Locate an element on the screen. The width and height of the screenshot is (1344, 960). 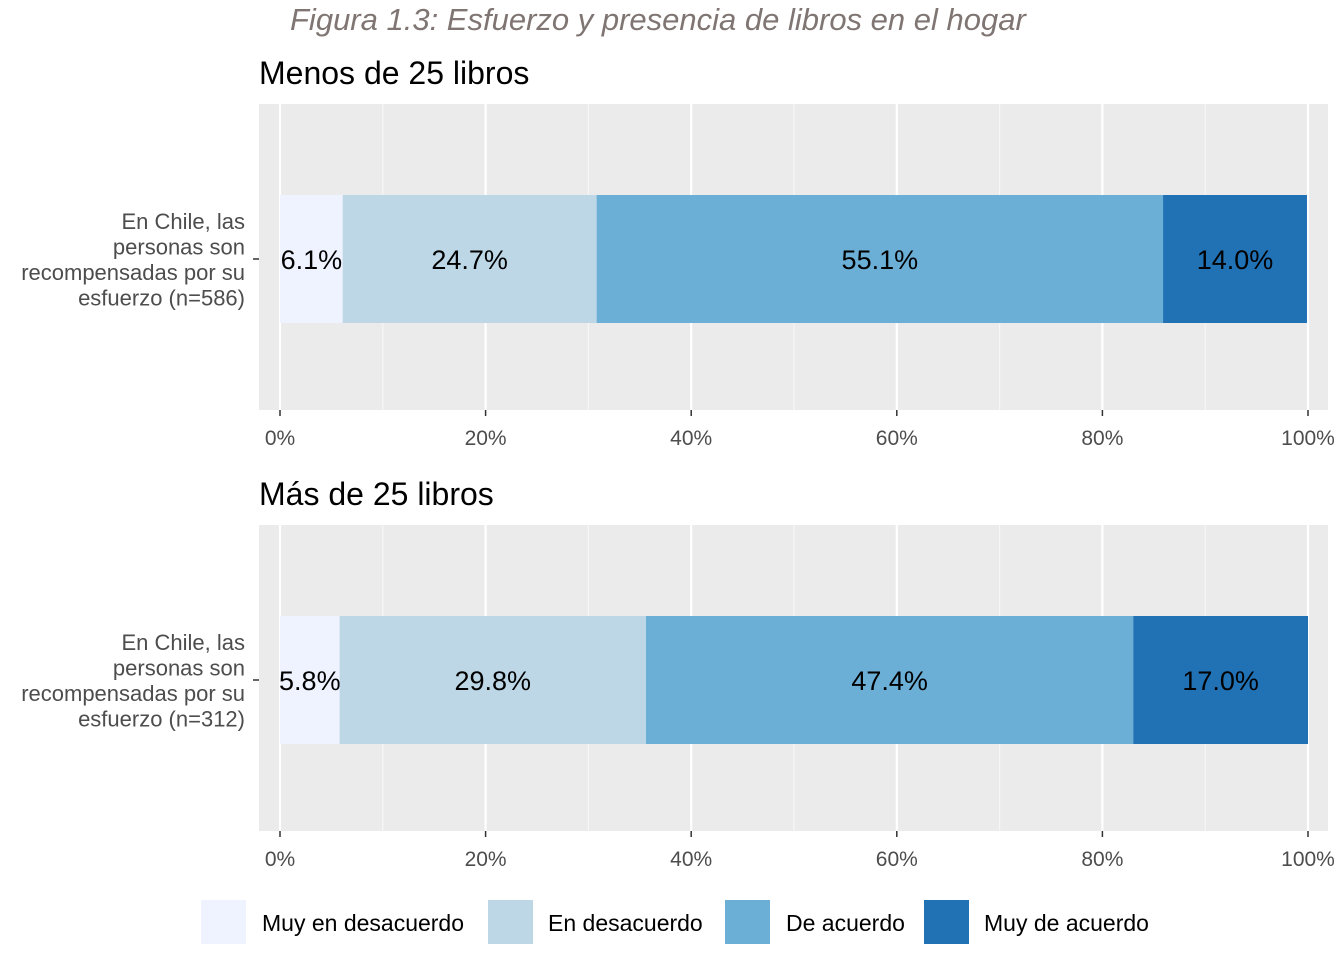
data-label: 5.8% is located at coordinates (310, 681).